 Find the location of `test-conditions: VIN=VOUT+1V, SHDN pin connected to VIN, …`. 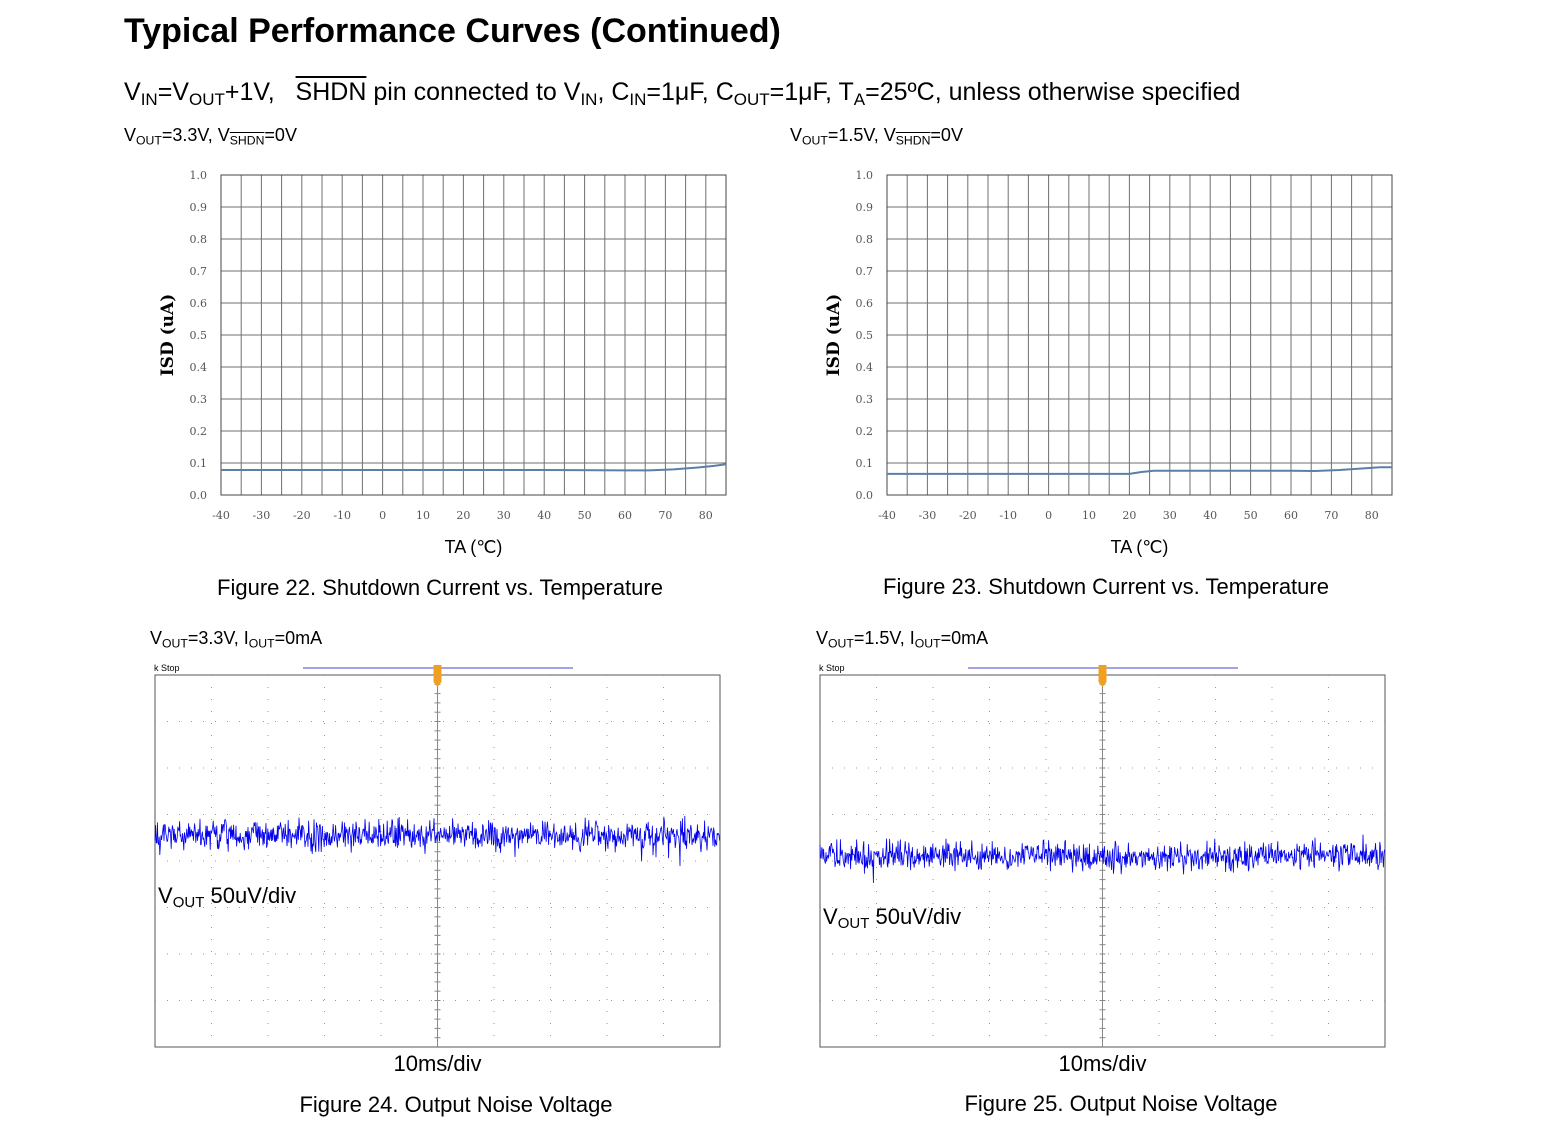

test-conditions: VIN=VOUT+1V, SHDN pin connected to VIN, … is located at coordinates (682, 93).